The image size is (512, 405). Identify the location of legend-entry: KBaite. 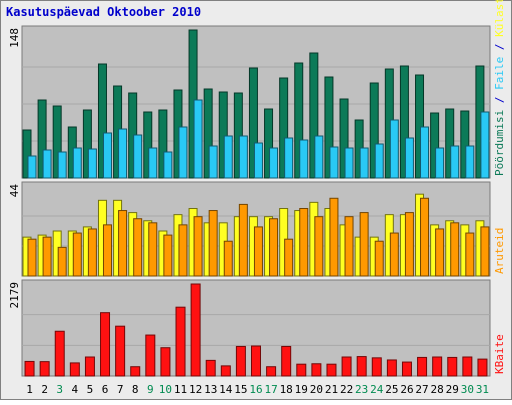
(499, 354).